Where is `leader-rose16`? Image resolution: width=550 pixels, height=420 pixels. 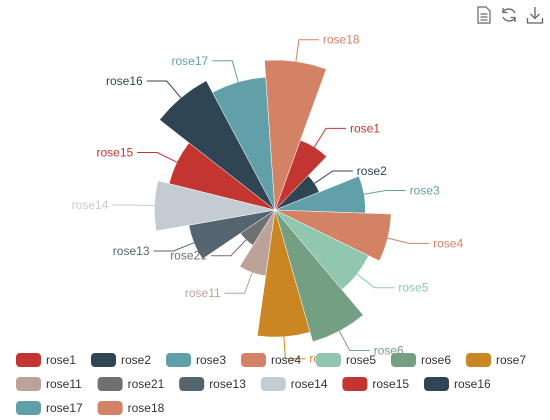 leader-rose16 is located at coordinates (164, 89).